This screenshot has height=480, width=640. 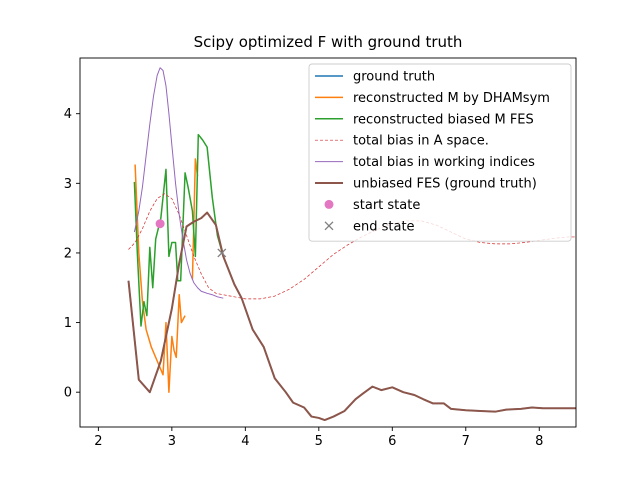 I want to click on x-axis: 2 3 4 5 6 7 8, so click(x=318, y=438).